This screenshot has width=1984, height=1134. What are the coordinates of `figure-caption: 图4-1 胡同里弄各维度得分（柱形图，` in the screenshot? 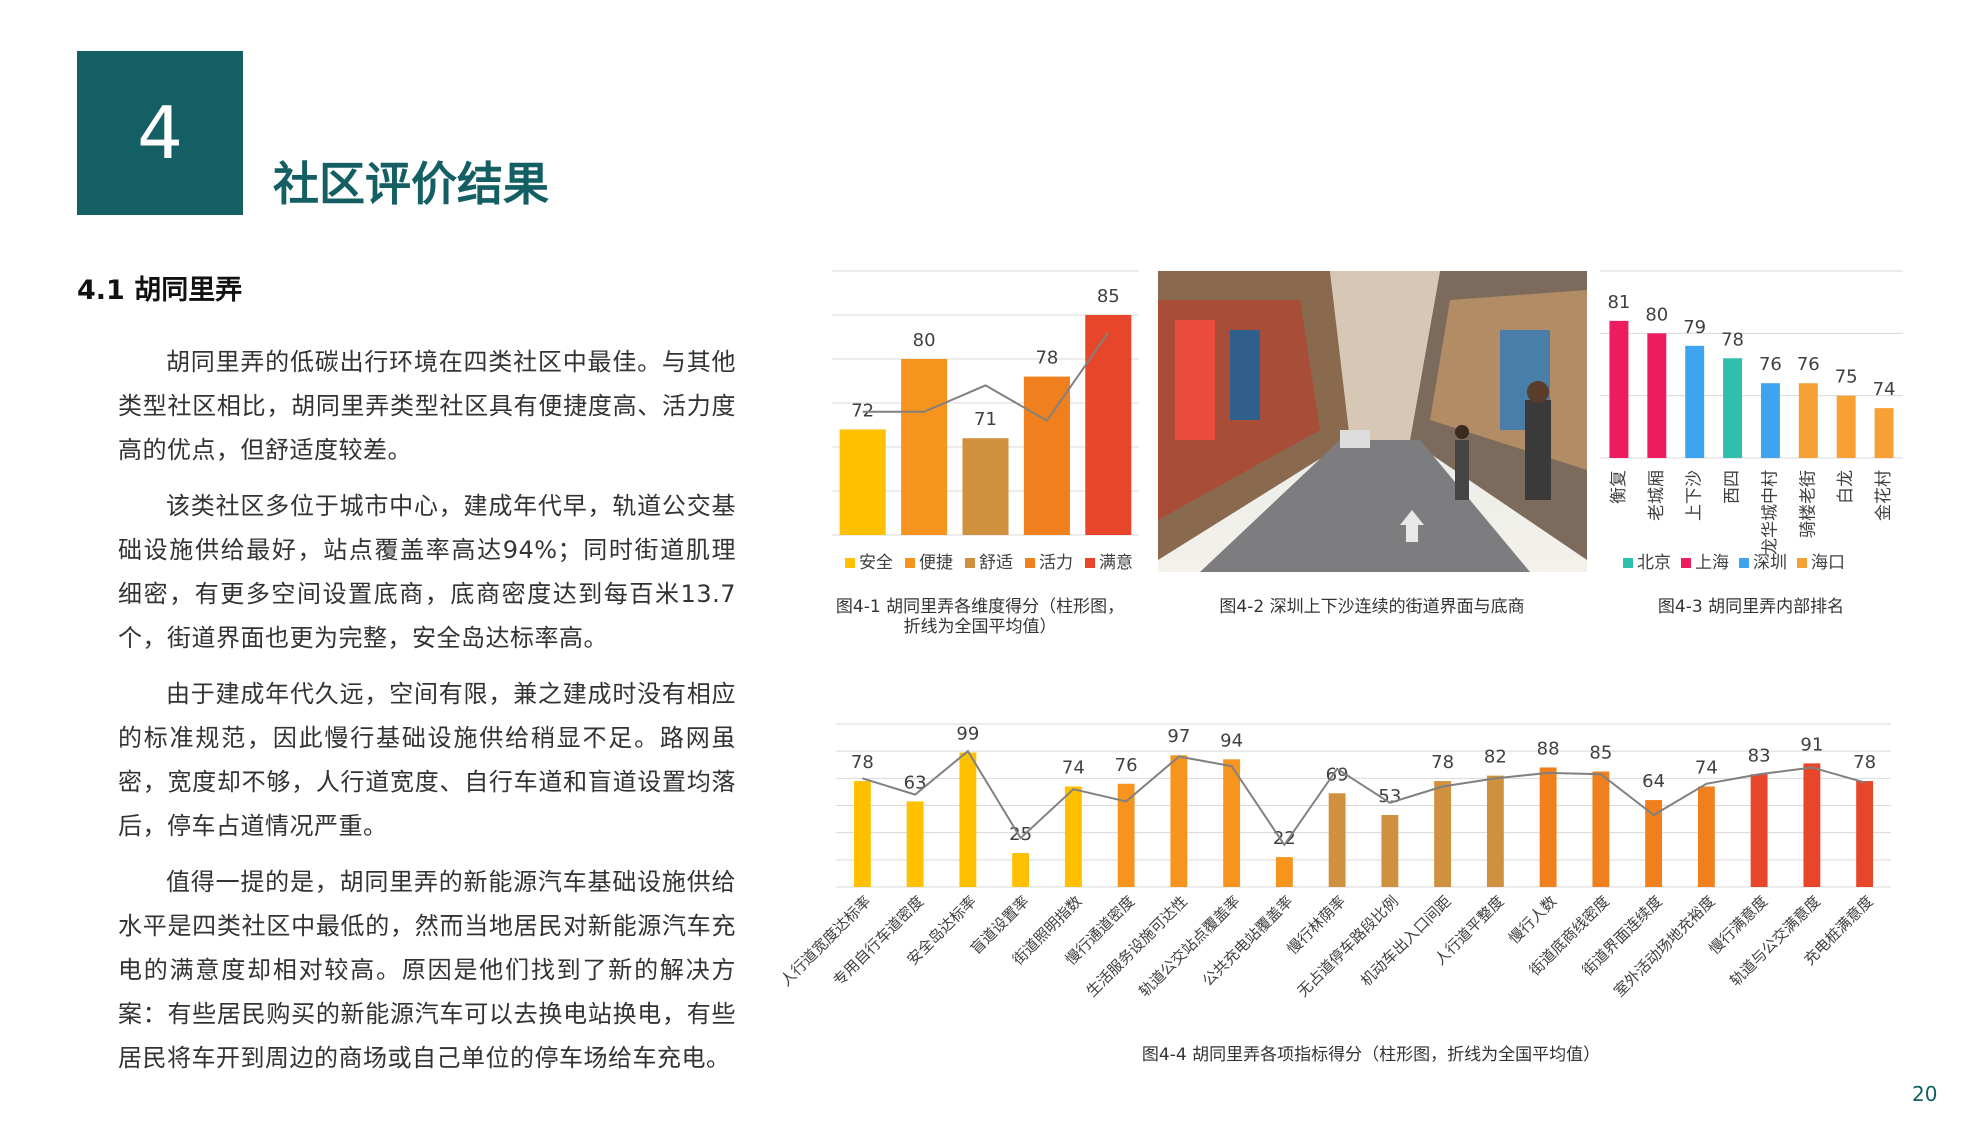 It's located at (980, 607).